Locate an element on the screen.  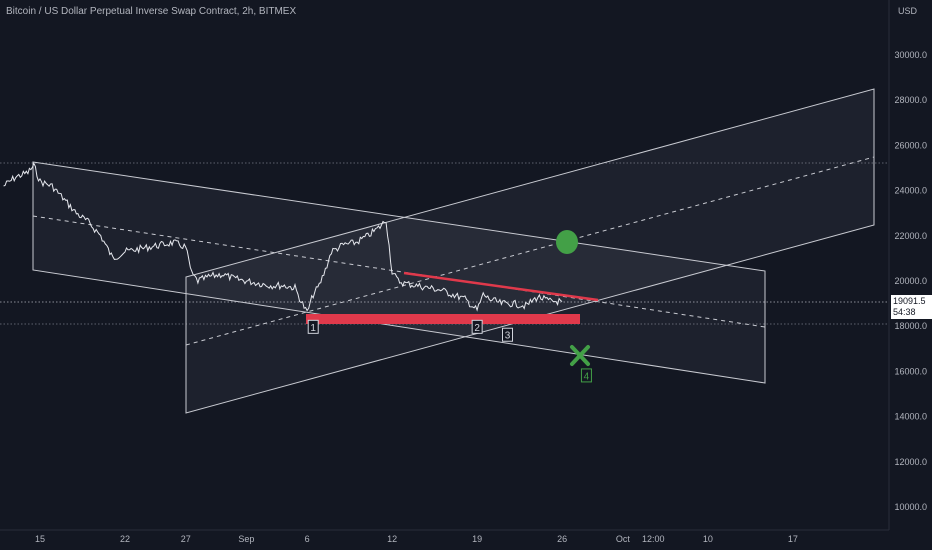
x-tick-label: 10 is located at coordinates (708, 539).